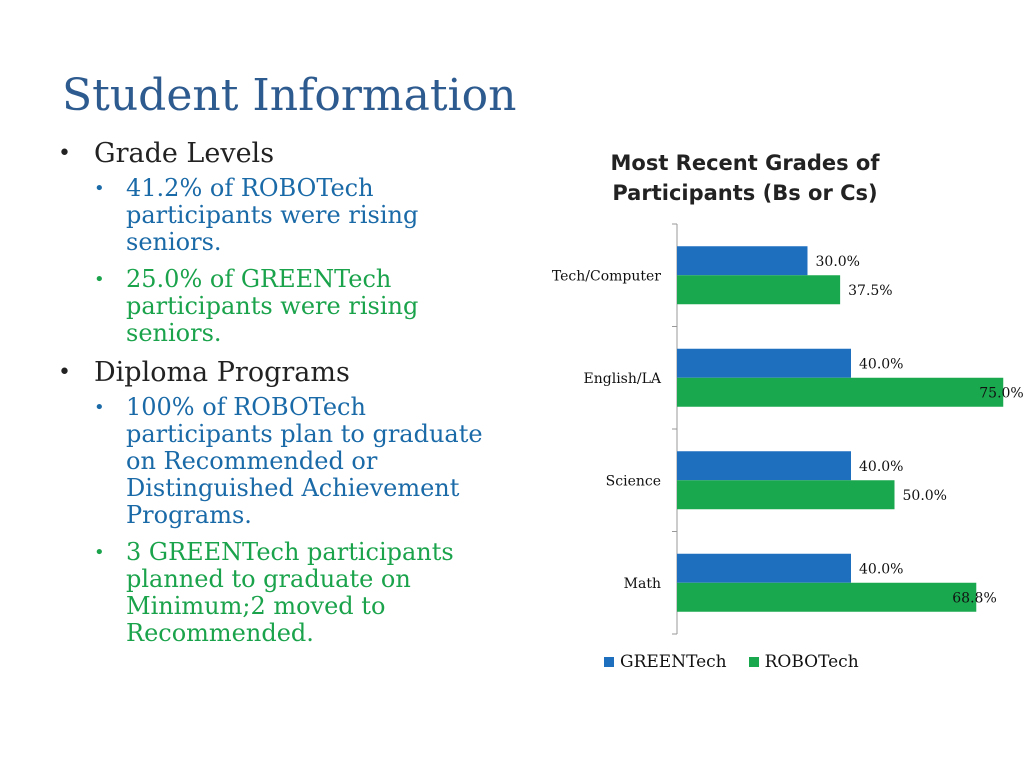 This screenshot has width=1024, height=768. Describe the element at coordinates (742, 261) in the screenshot. I see `bar-greentech-tech-computer` at that location.